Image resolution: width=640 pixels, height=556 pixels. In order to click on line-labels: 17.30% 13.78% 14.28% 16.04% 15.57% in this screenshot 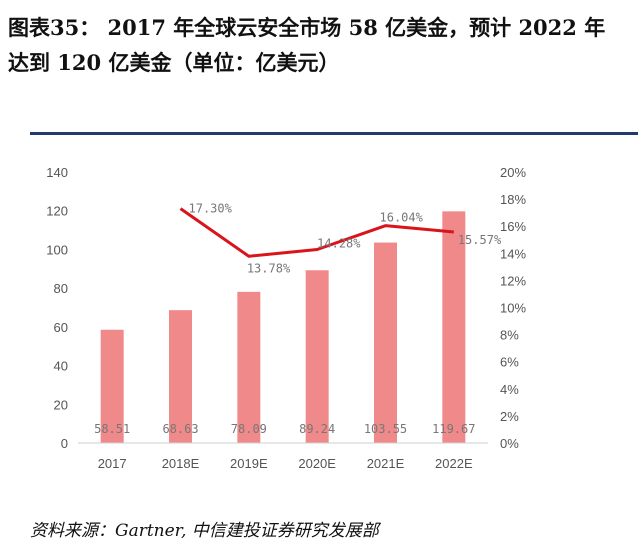, I will do `click(345, 239)`.